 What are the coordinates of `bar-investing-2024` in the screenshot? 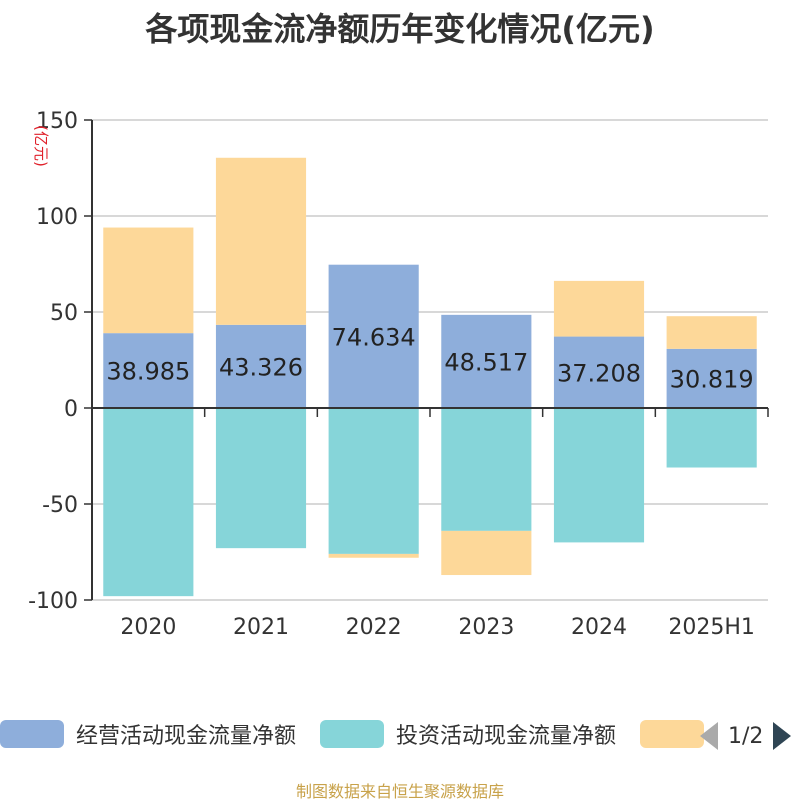 It's located at (599, 475).